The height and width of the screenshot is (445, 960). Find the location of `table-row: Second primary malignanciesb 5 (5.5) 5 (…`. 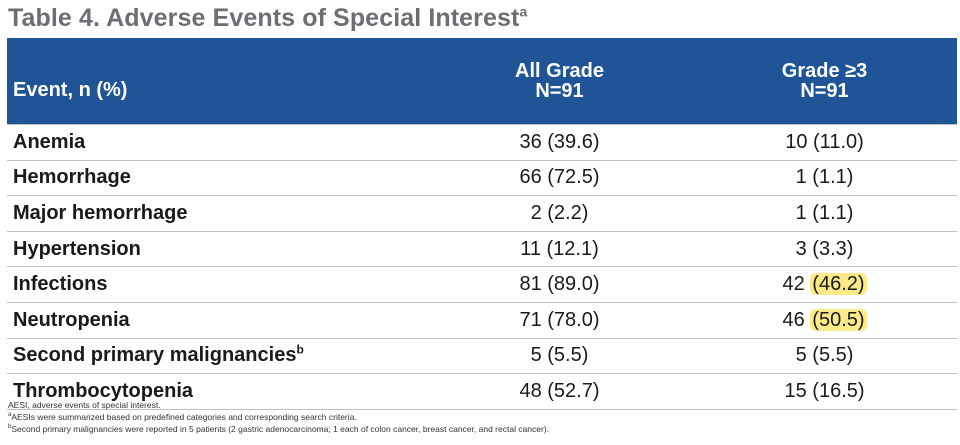

table-row: Second primary malignanciesb 5 (5.5) 5 (… is located at coordinates (482, 356).